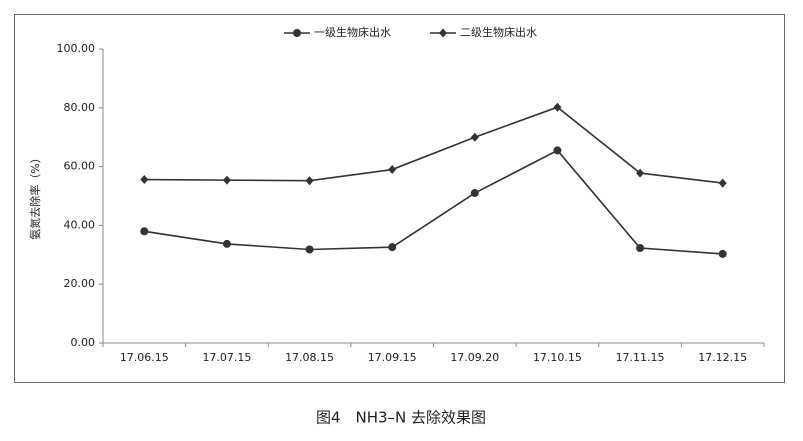 The image size is (803, 441). What do you see at coordinates (352, 32) in the screenshot?
I see `legend-label: 一级生物床出水` at bounding box center [352, 32].